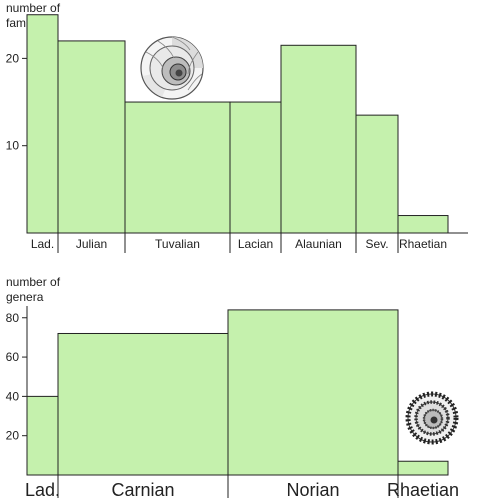 The image size is (480, 498). I want to click on ammonite-shell-ribbed-image, so click(432, 418).